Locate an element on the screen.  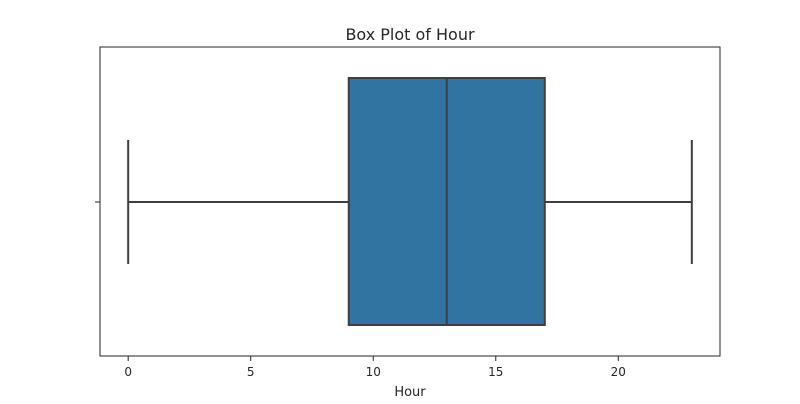
x-axis: 0 5 10 15 20 is located at coordinates (375, 367).